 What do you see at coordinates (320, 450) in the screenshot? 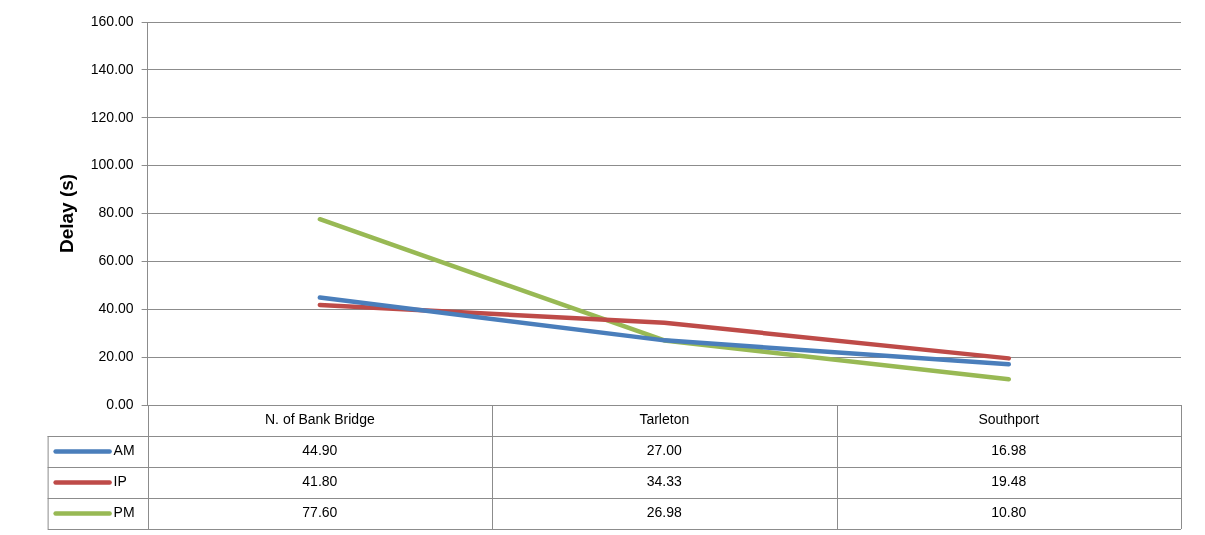
I see `data-label: 44.90` at bounding box center [320, 450].